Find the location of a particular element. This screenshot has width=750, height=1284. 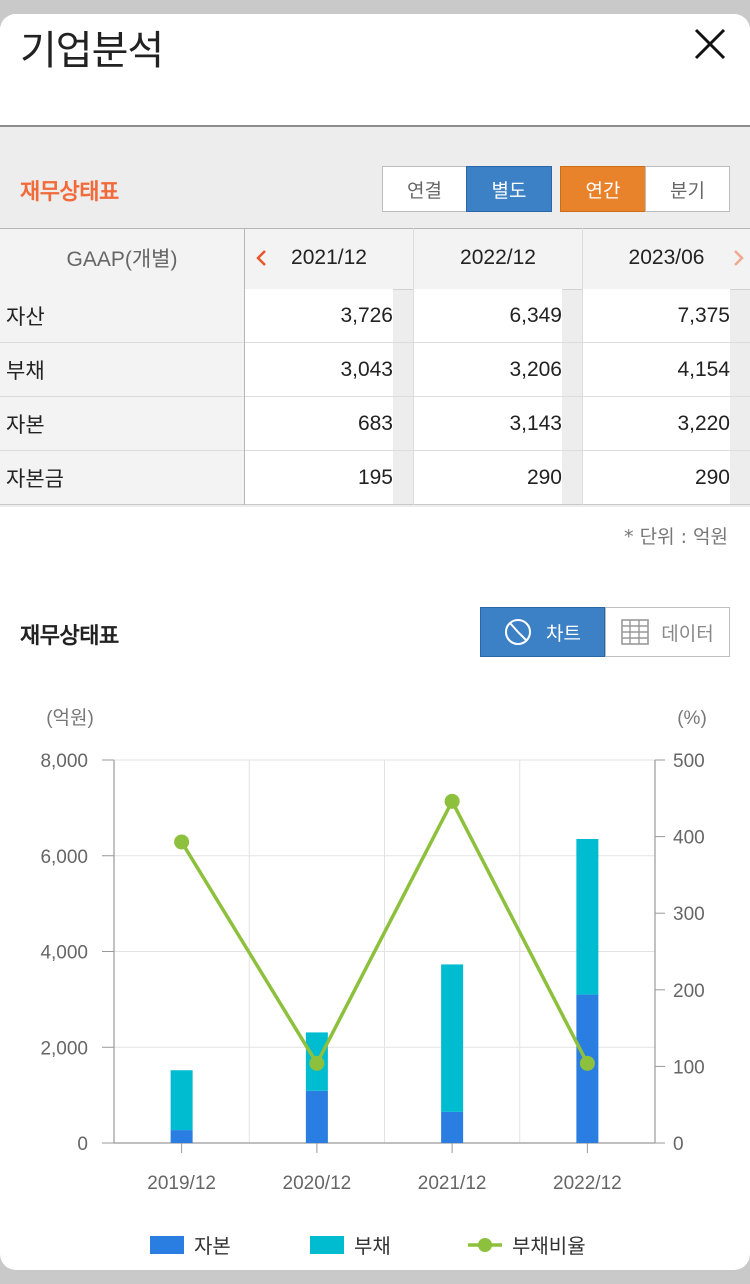

table-cell: 3,143 is located at coordinates (488, 424).